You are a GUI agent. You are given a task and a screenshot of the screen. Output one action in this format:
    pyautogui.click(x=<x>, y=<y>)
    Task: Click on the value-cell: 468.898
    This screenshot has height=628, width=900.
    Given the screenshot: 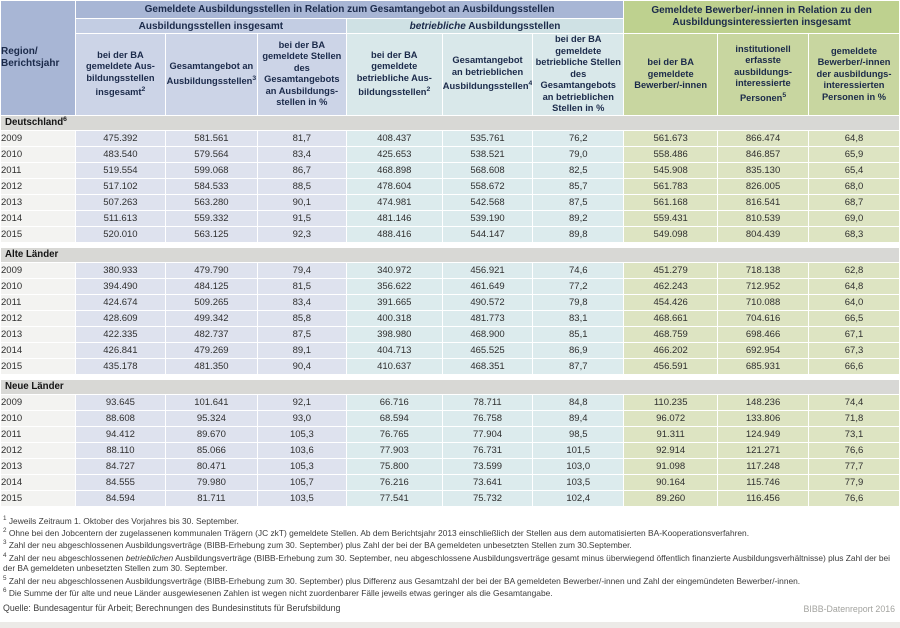 What is the action you would take?
    pyautogui.click(x=394, y=170)
    